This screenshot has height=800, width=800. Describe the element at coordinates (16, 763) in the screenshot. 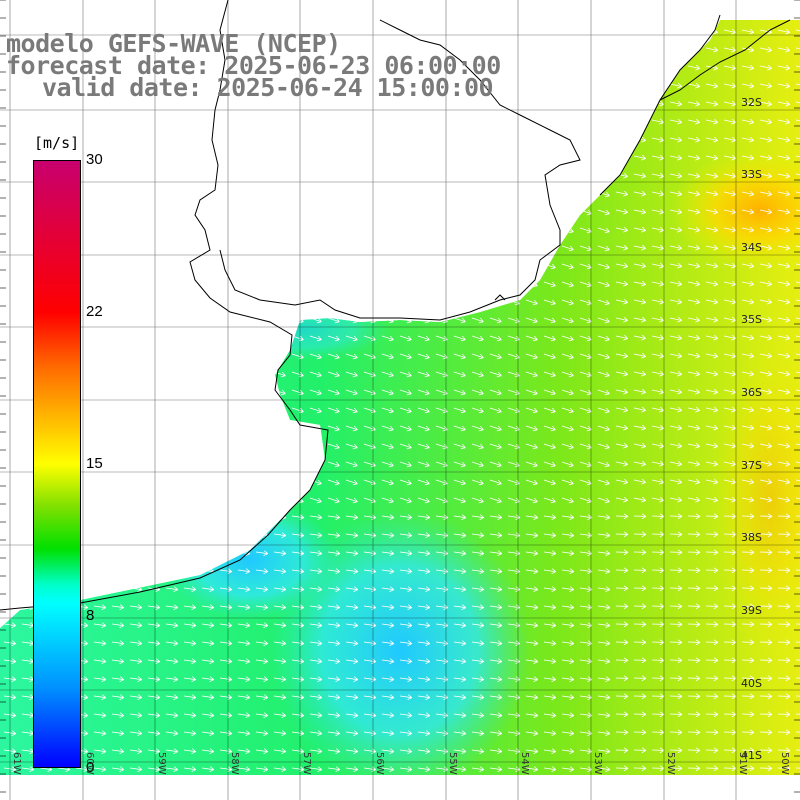

I see `longitude-label: 61W` at that location.